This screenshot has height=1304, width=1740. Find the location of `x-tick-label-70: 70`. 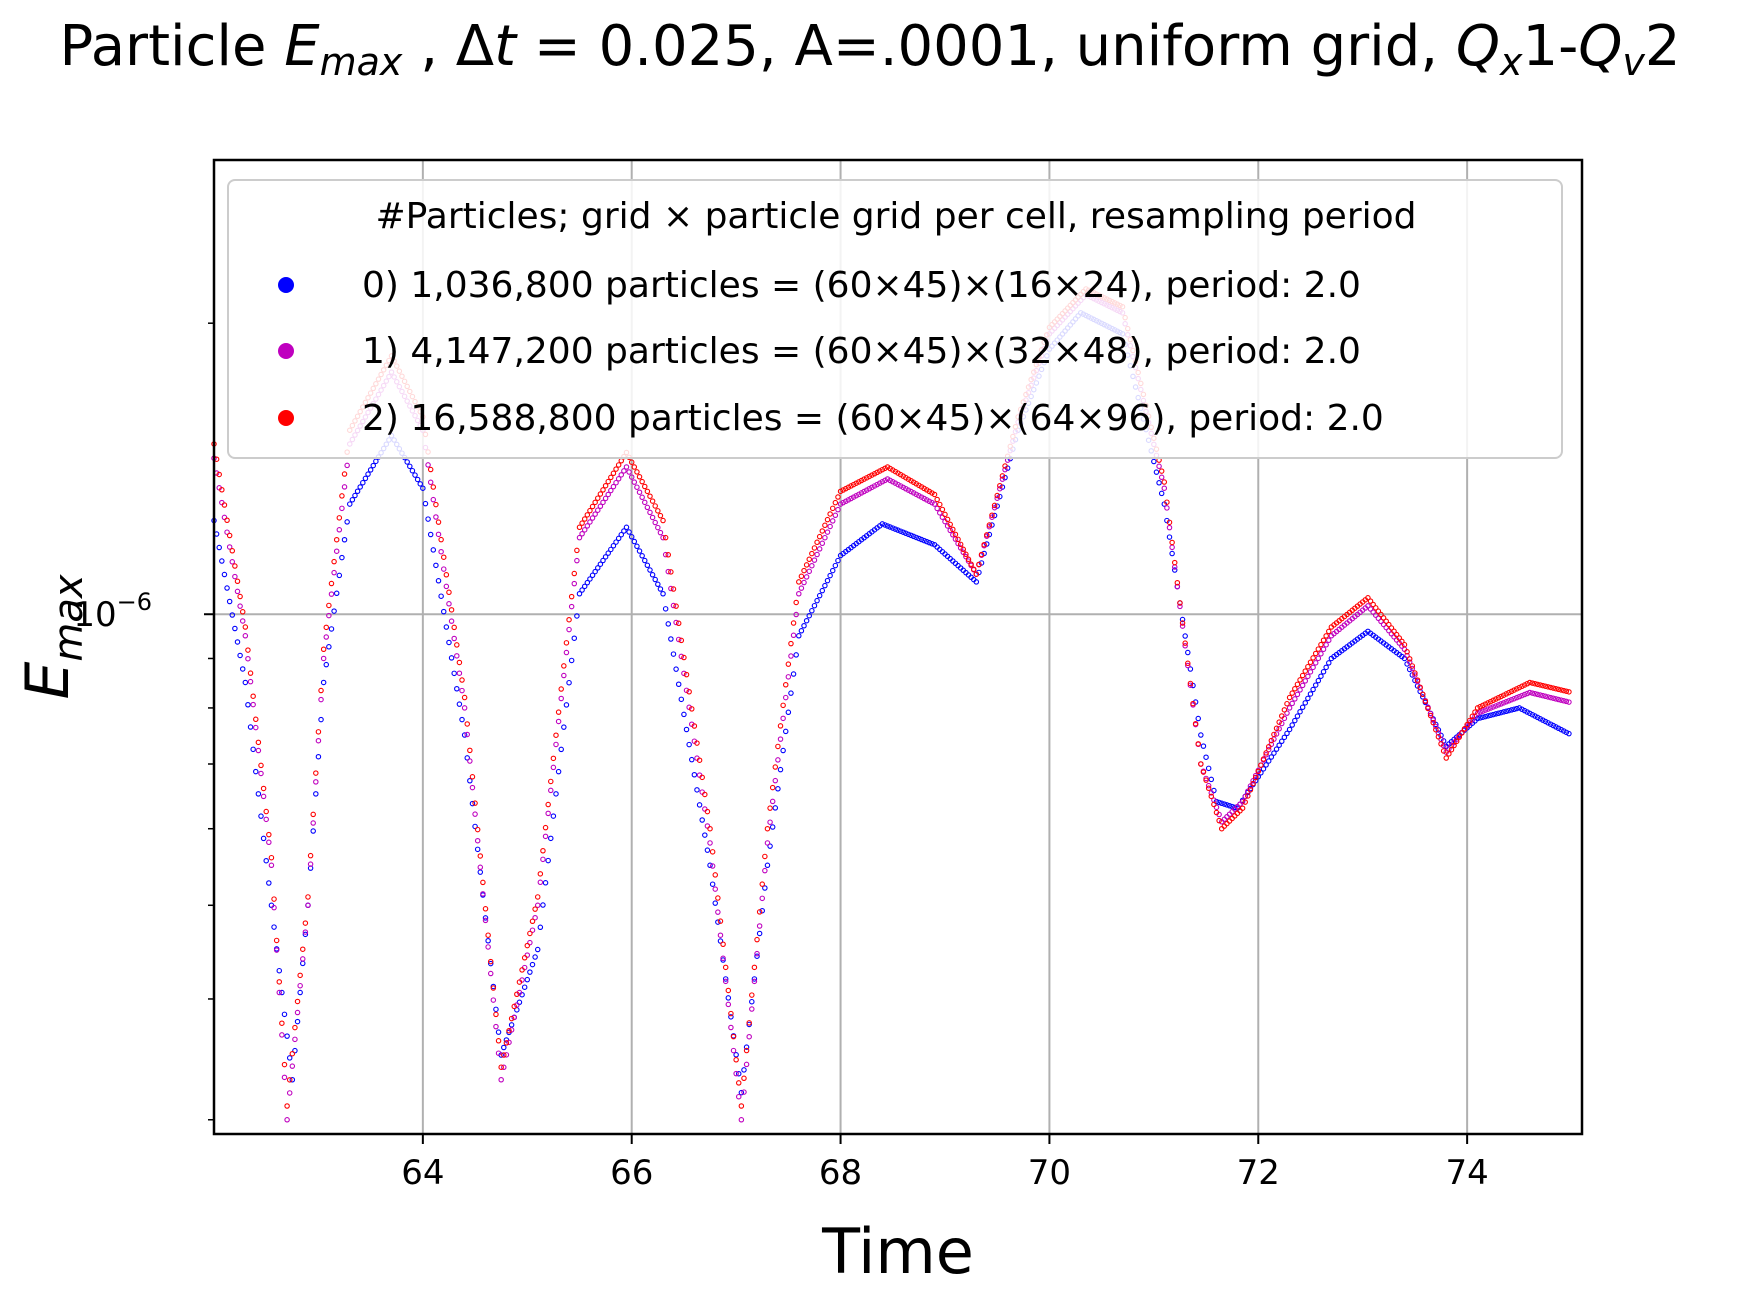

x-tick-label-70: 70 is located at coordinates (1049, 1173).